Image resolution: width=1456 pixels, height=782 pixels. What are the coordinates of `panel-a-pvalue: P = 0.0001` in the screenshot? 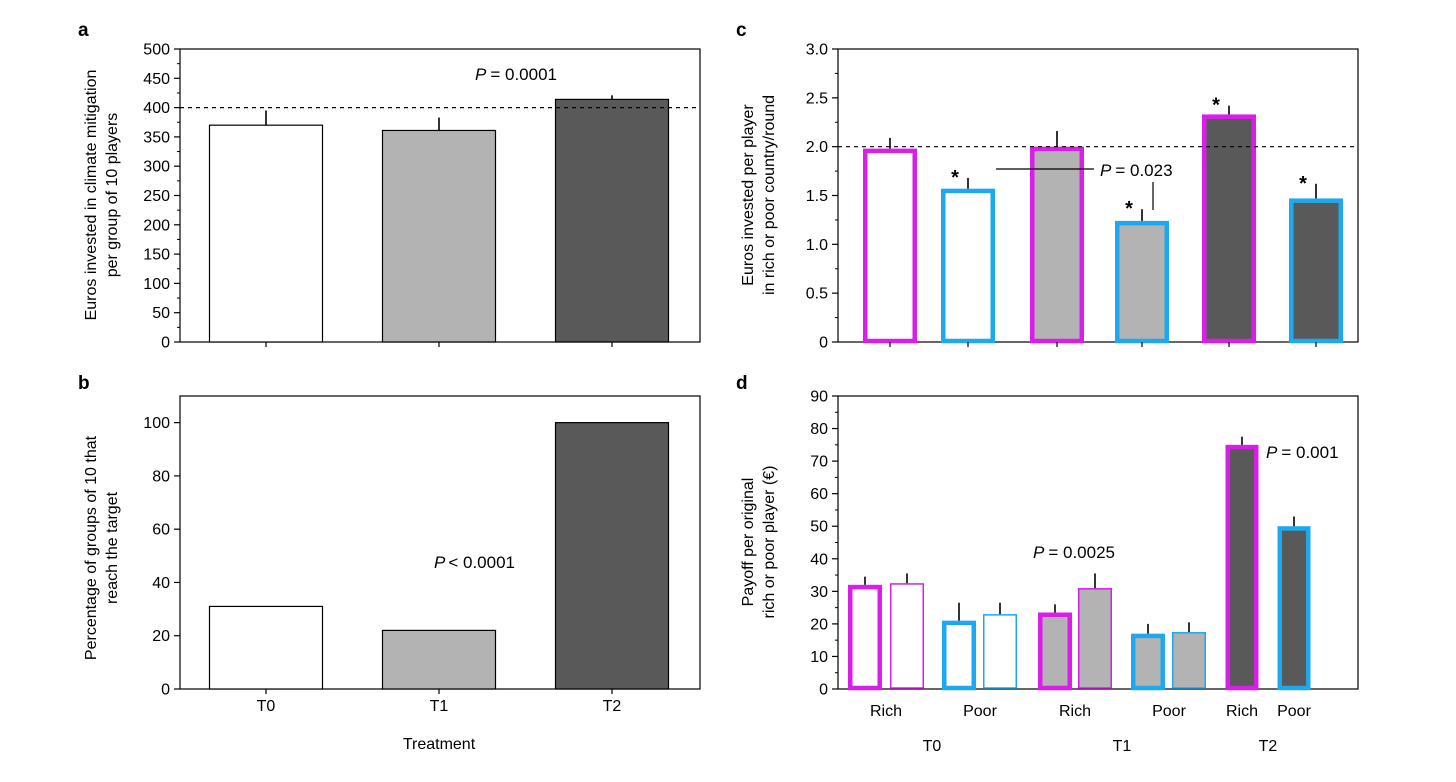 It's located at (516, 74).